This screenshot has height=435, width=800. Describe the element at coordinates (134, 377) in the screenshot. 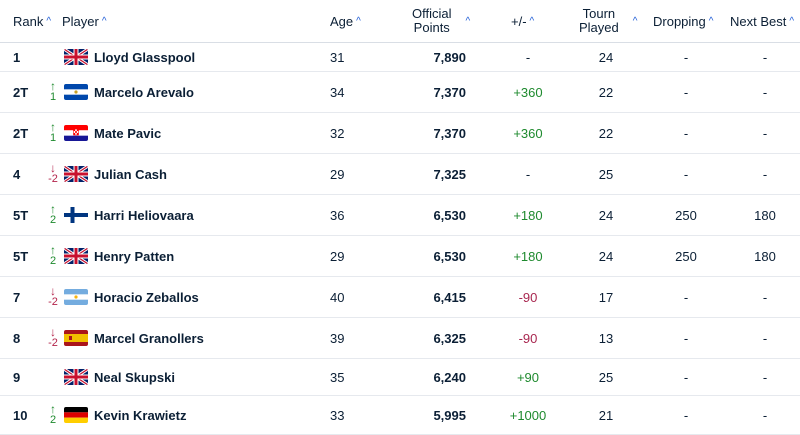

I see `player-name-link: Neal Skupski` at that location.